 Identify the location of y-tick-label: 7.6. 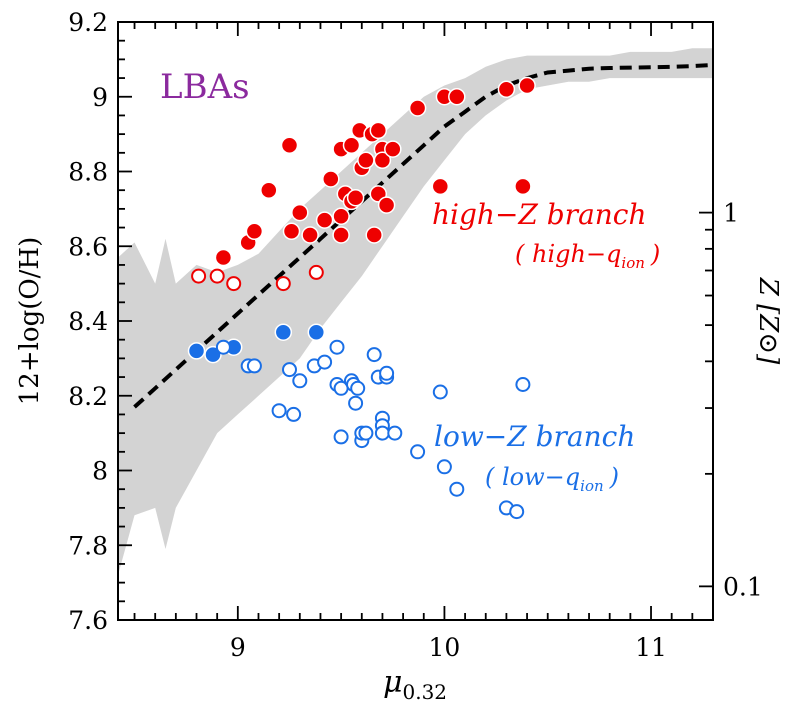
(88, 620).